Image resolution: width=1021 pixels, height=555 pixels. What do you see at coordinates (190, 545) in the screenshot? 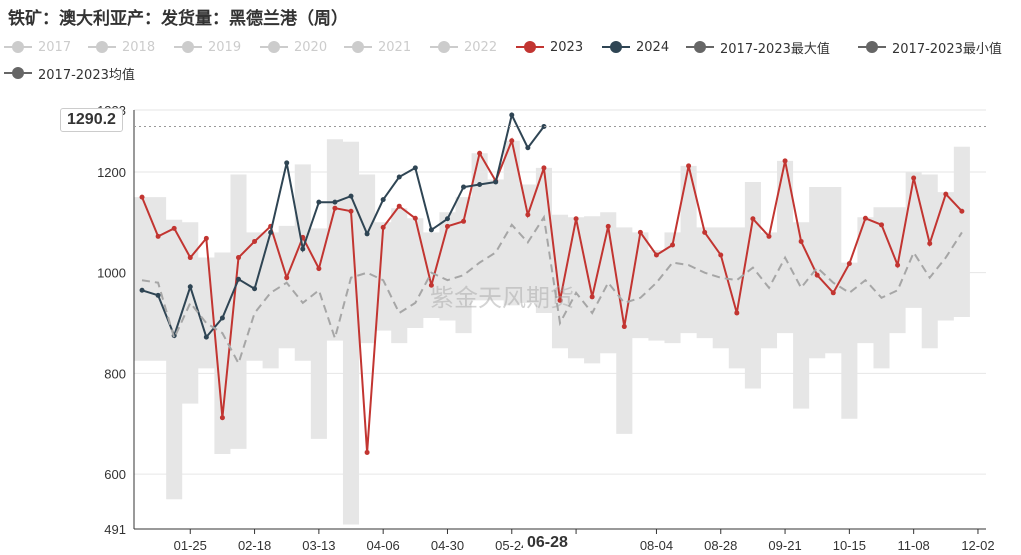
I see `x-tick-label: 01-25` at bounding box center [190, 545].